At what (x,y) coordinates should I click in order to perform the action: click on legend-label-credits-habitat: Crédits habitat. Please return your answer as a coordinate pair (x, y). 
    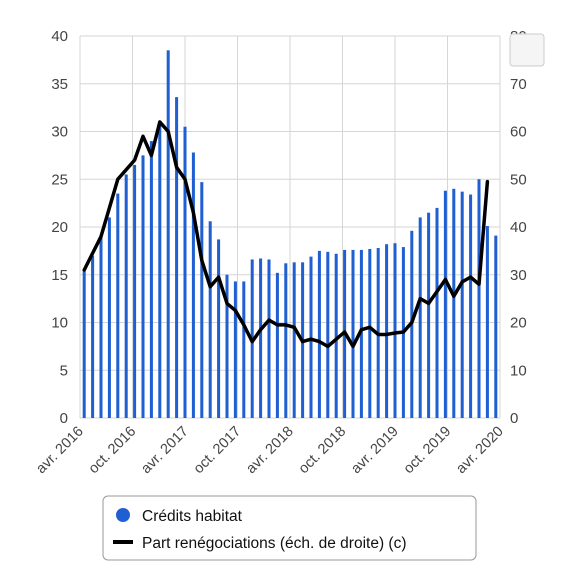
    Looking at the image, I should click on (192, 516).